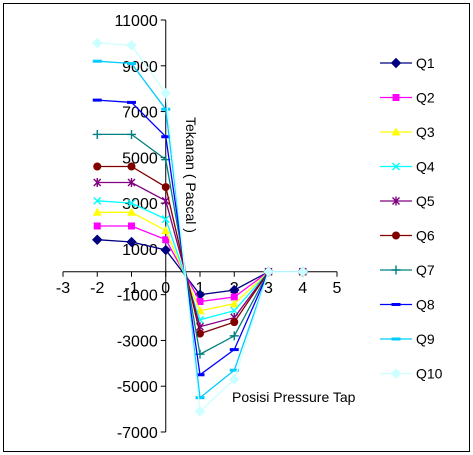 This screenshot has width=473, height=455. I want to click on legend-label: Q9, so click(425, 339).